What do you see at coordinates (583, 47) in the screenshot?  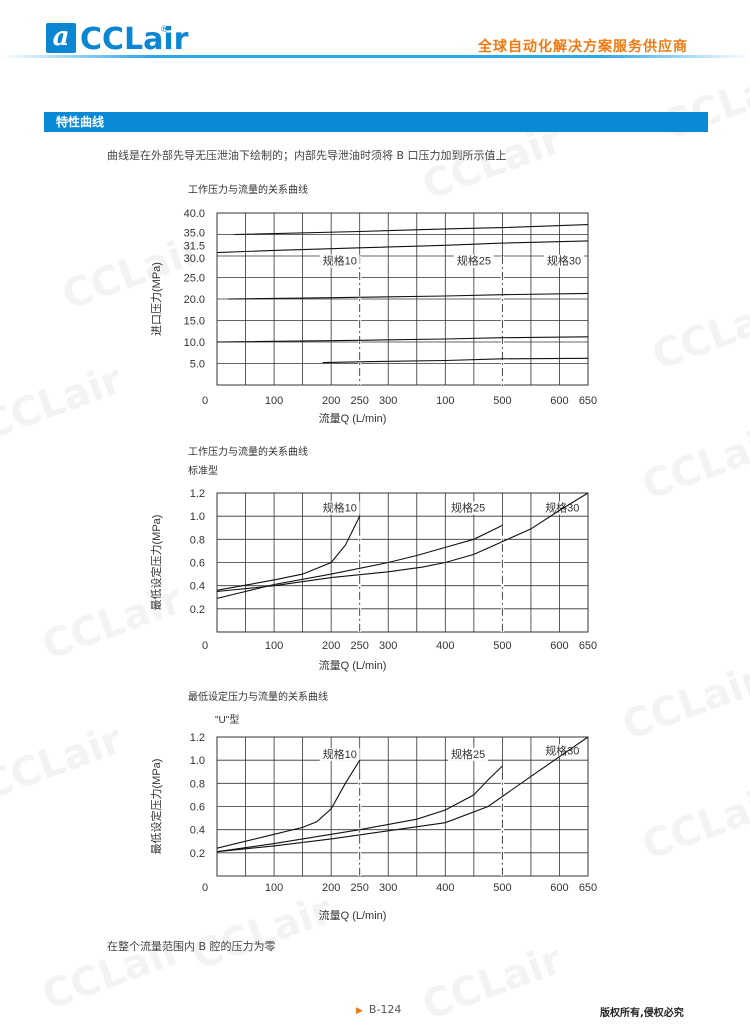 I see `slogan: 全球自动化解决方案服务供应商` at bounding box center [583, 47].